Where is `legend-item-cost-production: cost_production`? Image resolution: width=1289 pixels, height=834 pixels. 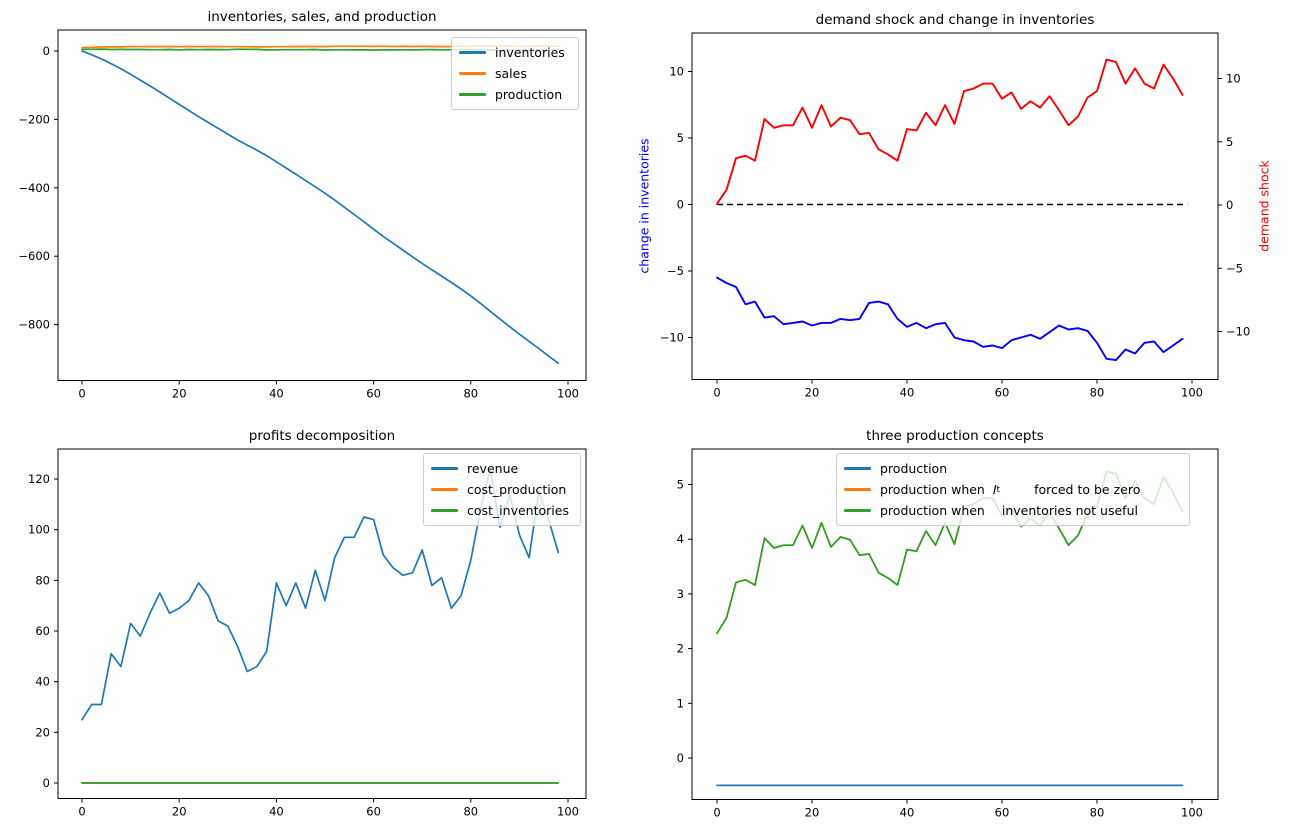 legend-item-cost-production: cost_production is located at coordinates (502, 489).